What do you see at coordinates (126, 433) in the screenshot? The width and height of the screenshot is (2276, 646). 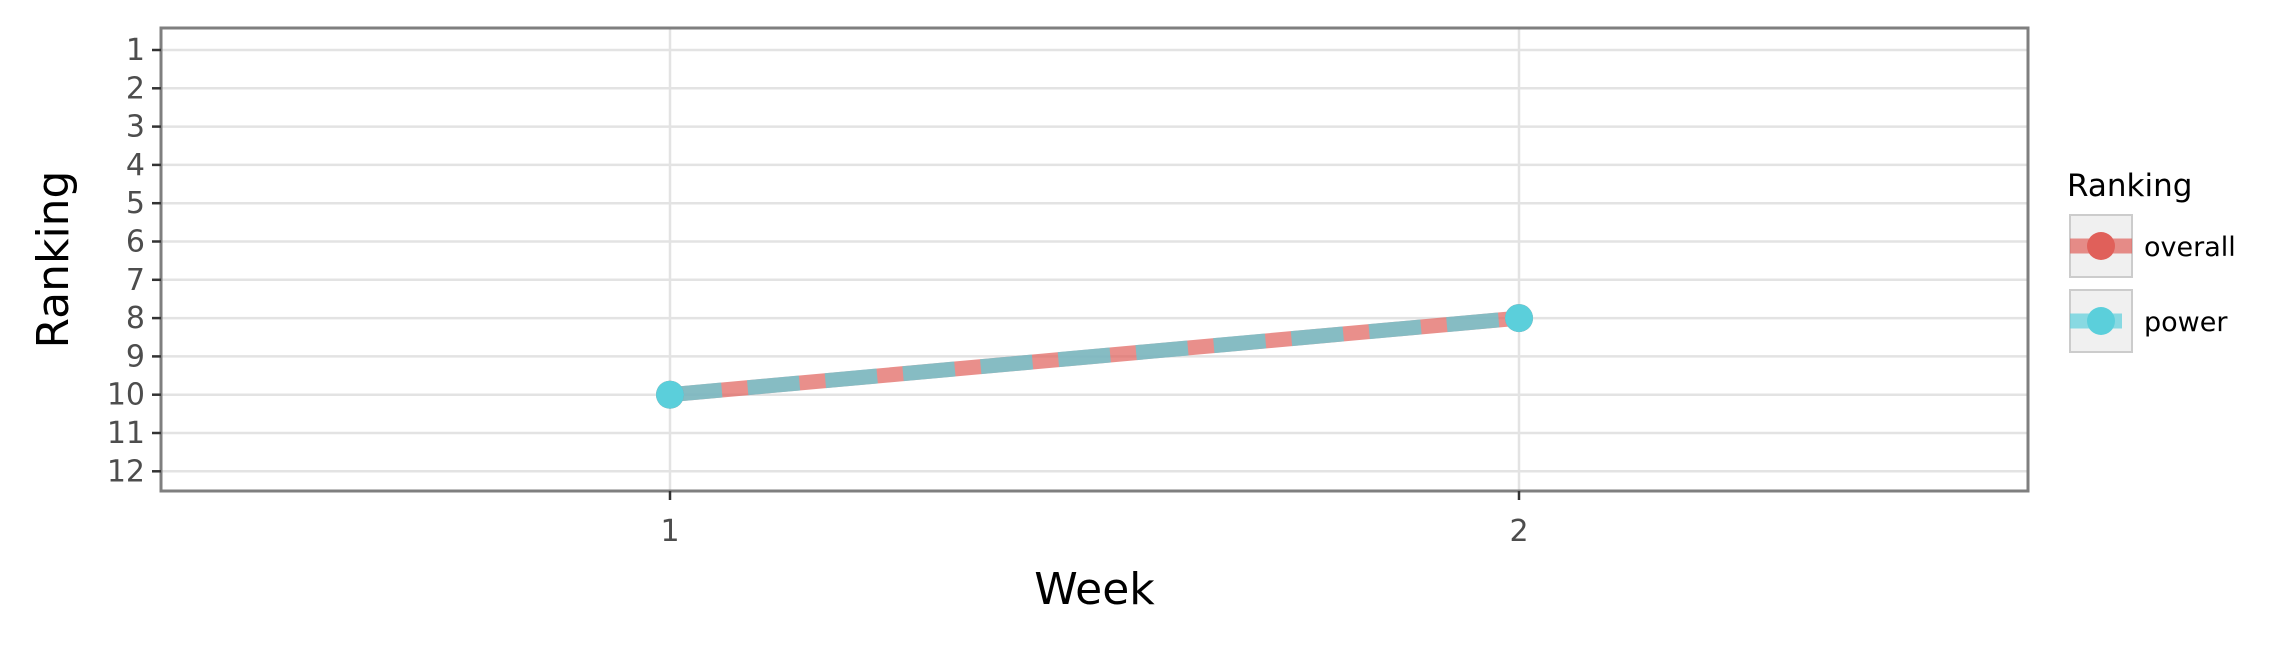 I see `y-tick-label: 11` at bounding box center [126, 433].